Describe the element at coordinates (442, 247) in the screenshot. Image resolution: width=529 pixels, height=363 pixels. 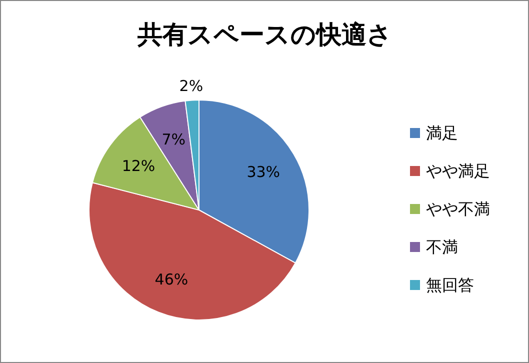
I see `legend-label: 不満` at that location.